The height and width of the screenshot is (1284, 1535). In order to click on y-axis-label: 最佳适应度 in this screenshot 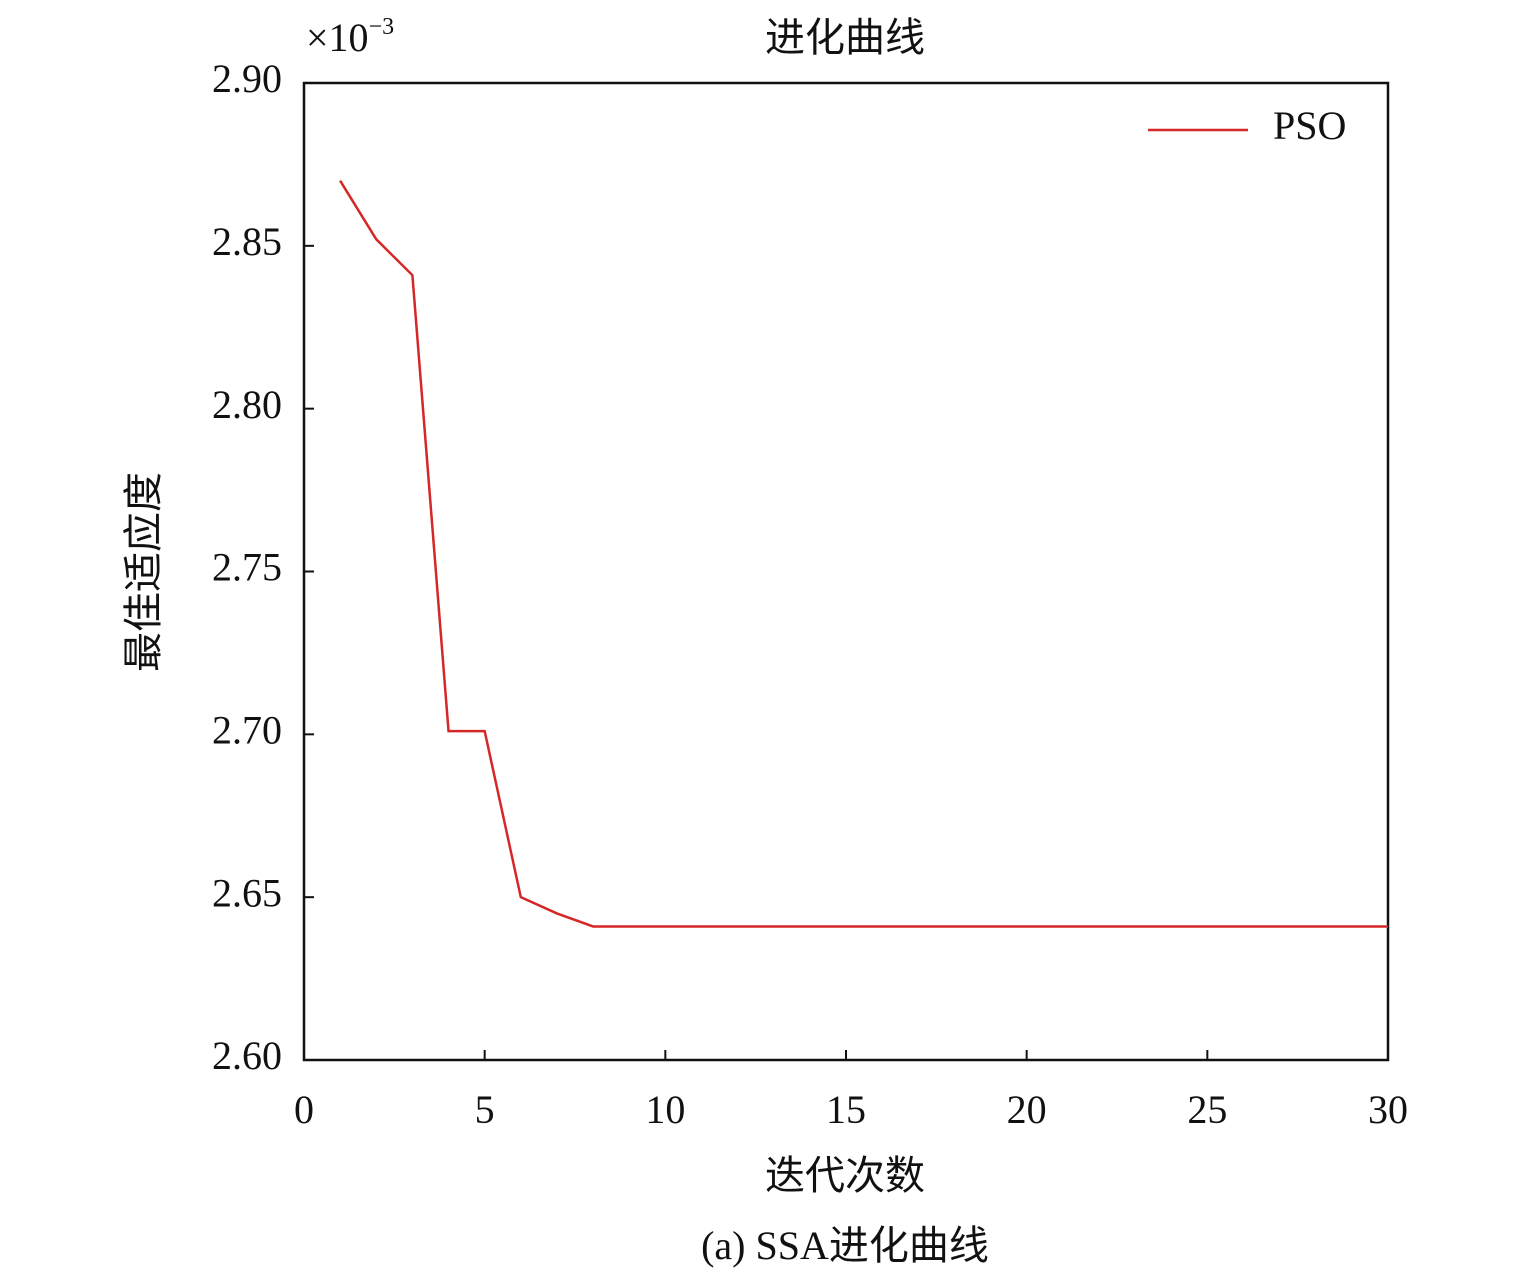, I will do `click(143, 572)`.